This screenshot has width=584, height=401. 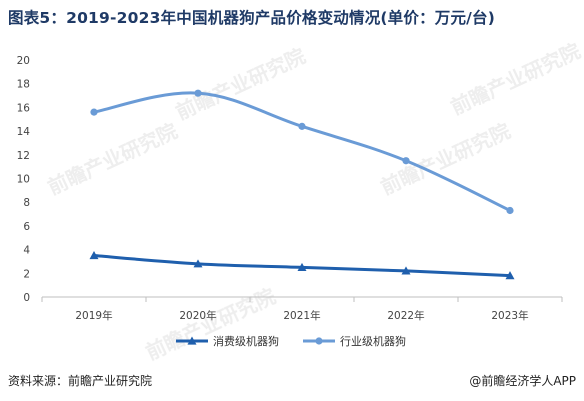 What do you see at coordinates (509, 315) in the screenshot?
I see `x-tick-label: 2023年` at bounding box center [509, 315].